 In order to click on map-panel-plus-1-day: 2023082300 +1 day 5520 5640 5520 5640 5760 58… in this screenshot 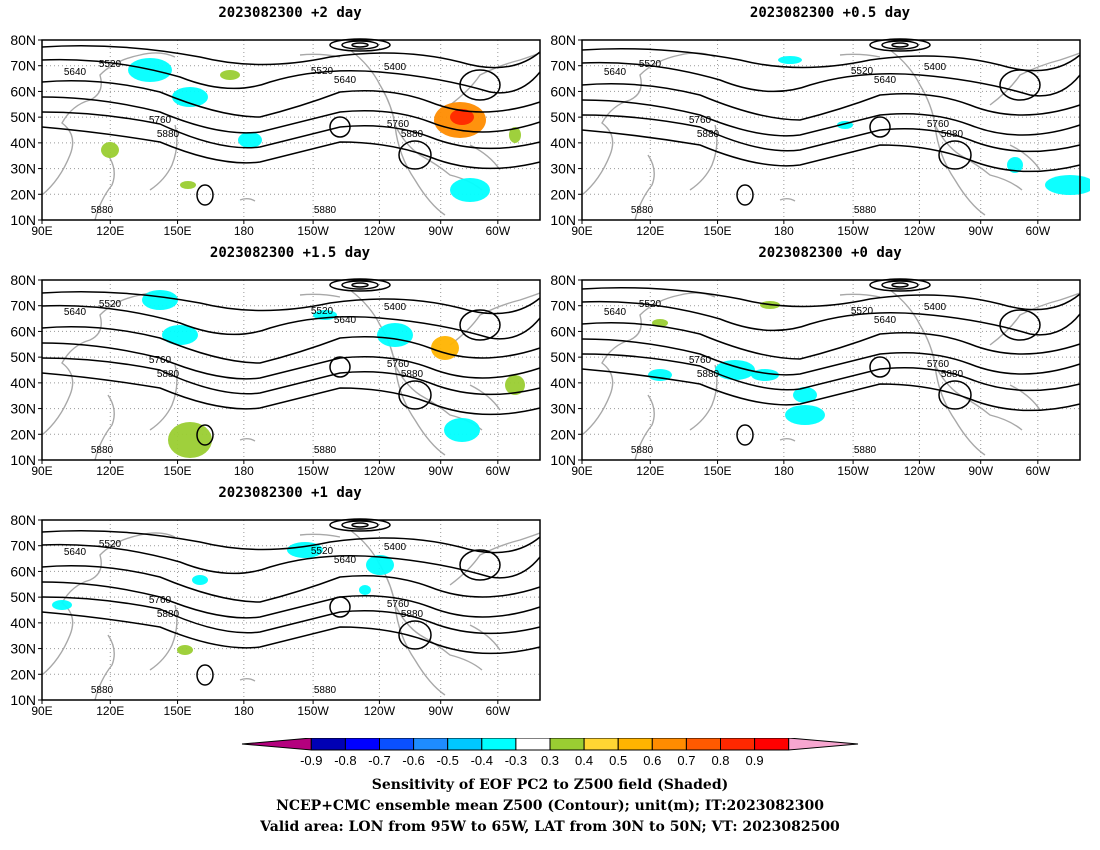, I will do `click(275, 607)`.